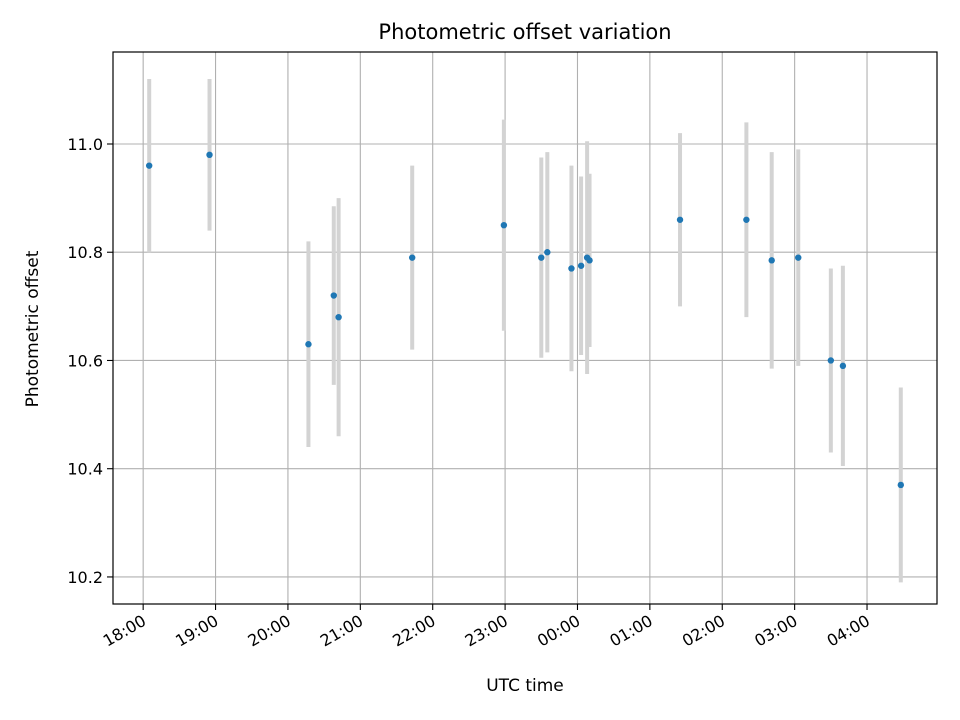 The image size is (960, 720). I want to click on x-axis-label: UTC time, so click(525, 686).